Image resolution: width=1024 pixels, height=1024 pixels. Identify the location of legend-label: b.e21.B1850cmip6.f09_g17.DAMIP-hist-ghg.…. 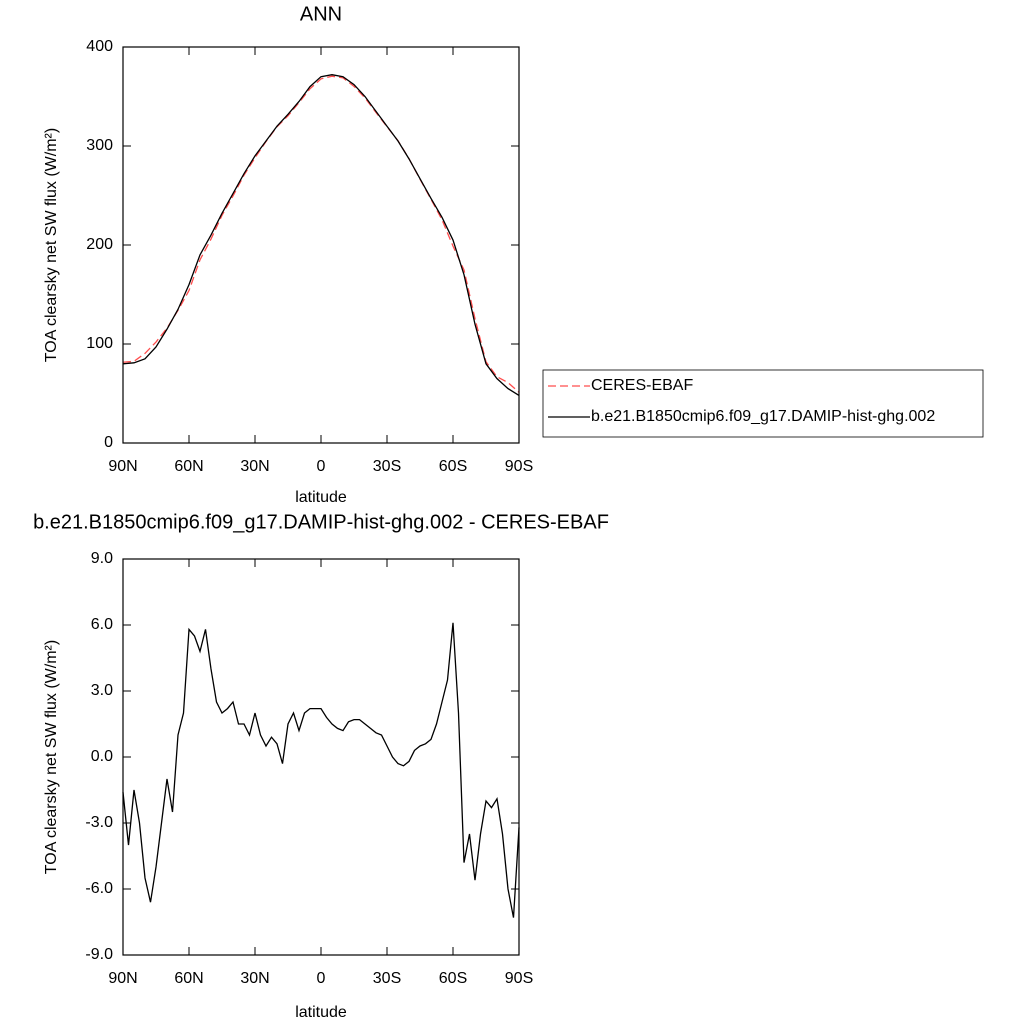
(763, 416).